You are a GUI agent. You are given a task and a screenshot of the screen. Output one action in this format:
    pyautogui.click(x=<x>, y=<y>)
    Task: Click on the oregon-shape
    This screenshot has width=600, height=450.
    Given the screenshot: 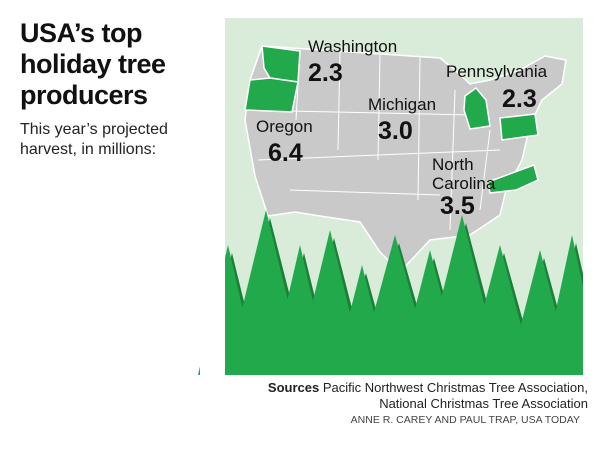 What is the action you would take?
    pyautogui.click(x=271, y=95)
    